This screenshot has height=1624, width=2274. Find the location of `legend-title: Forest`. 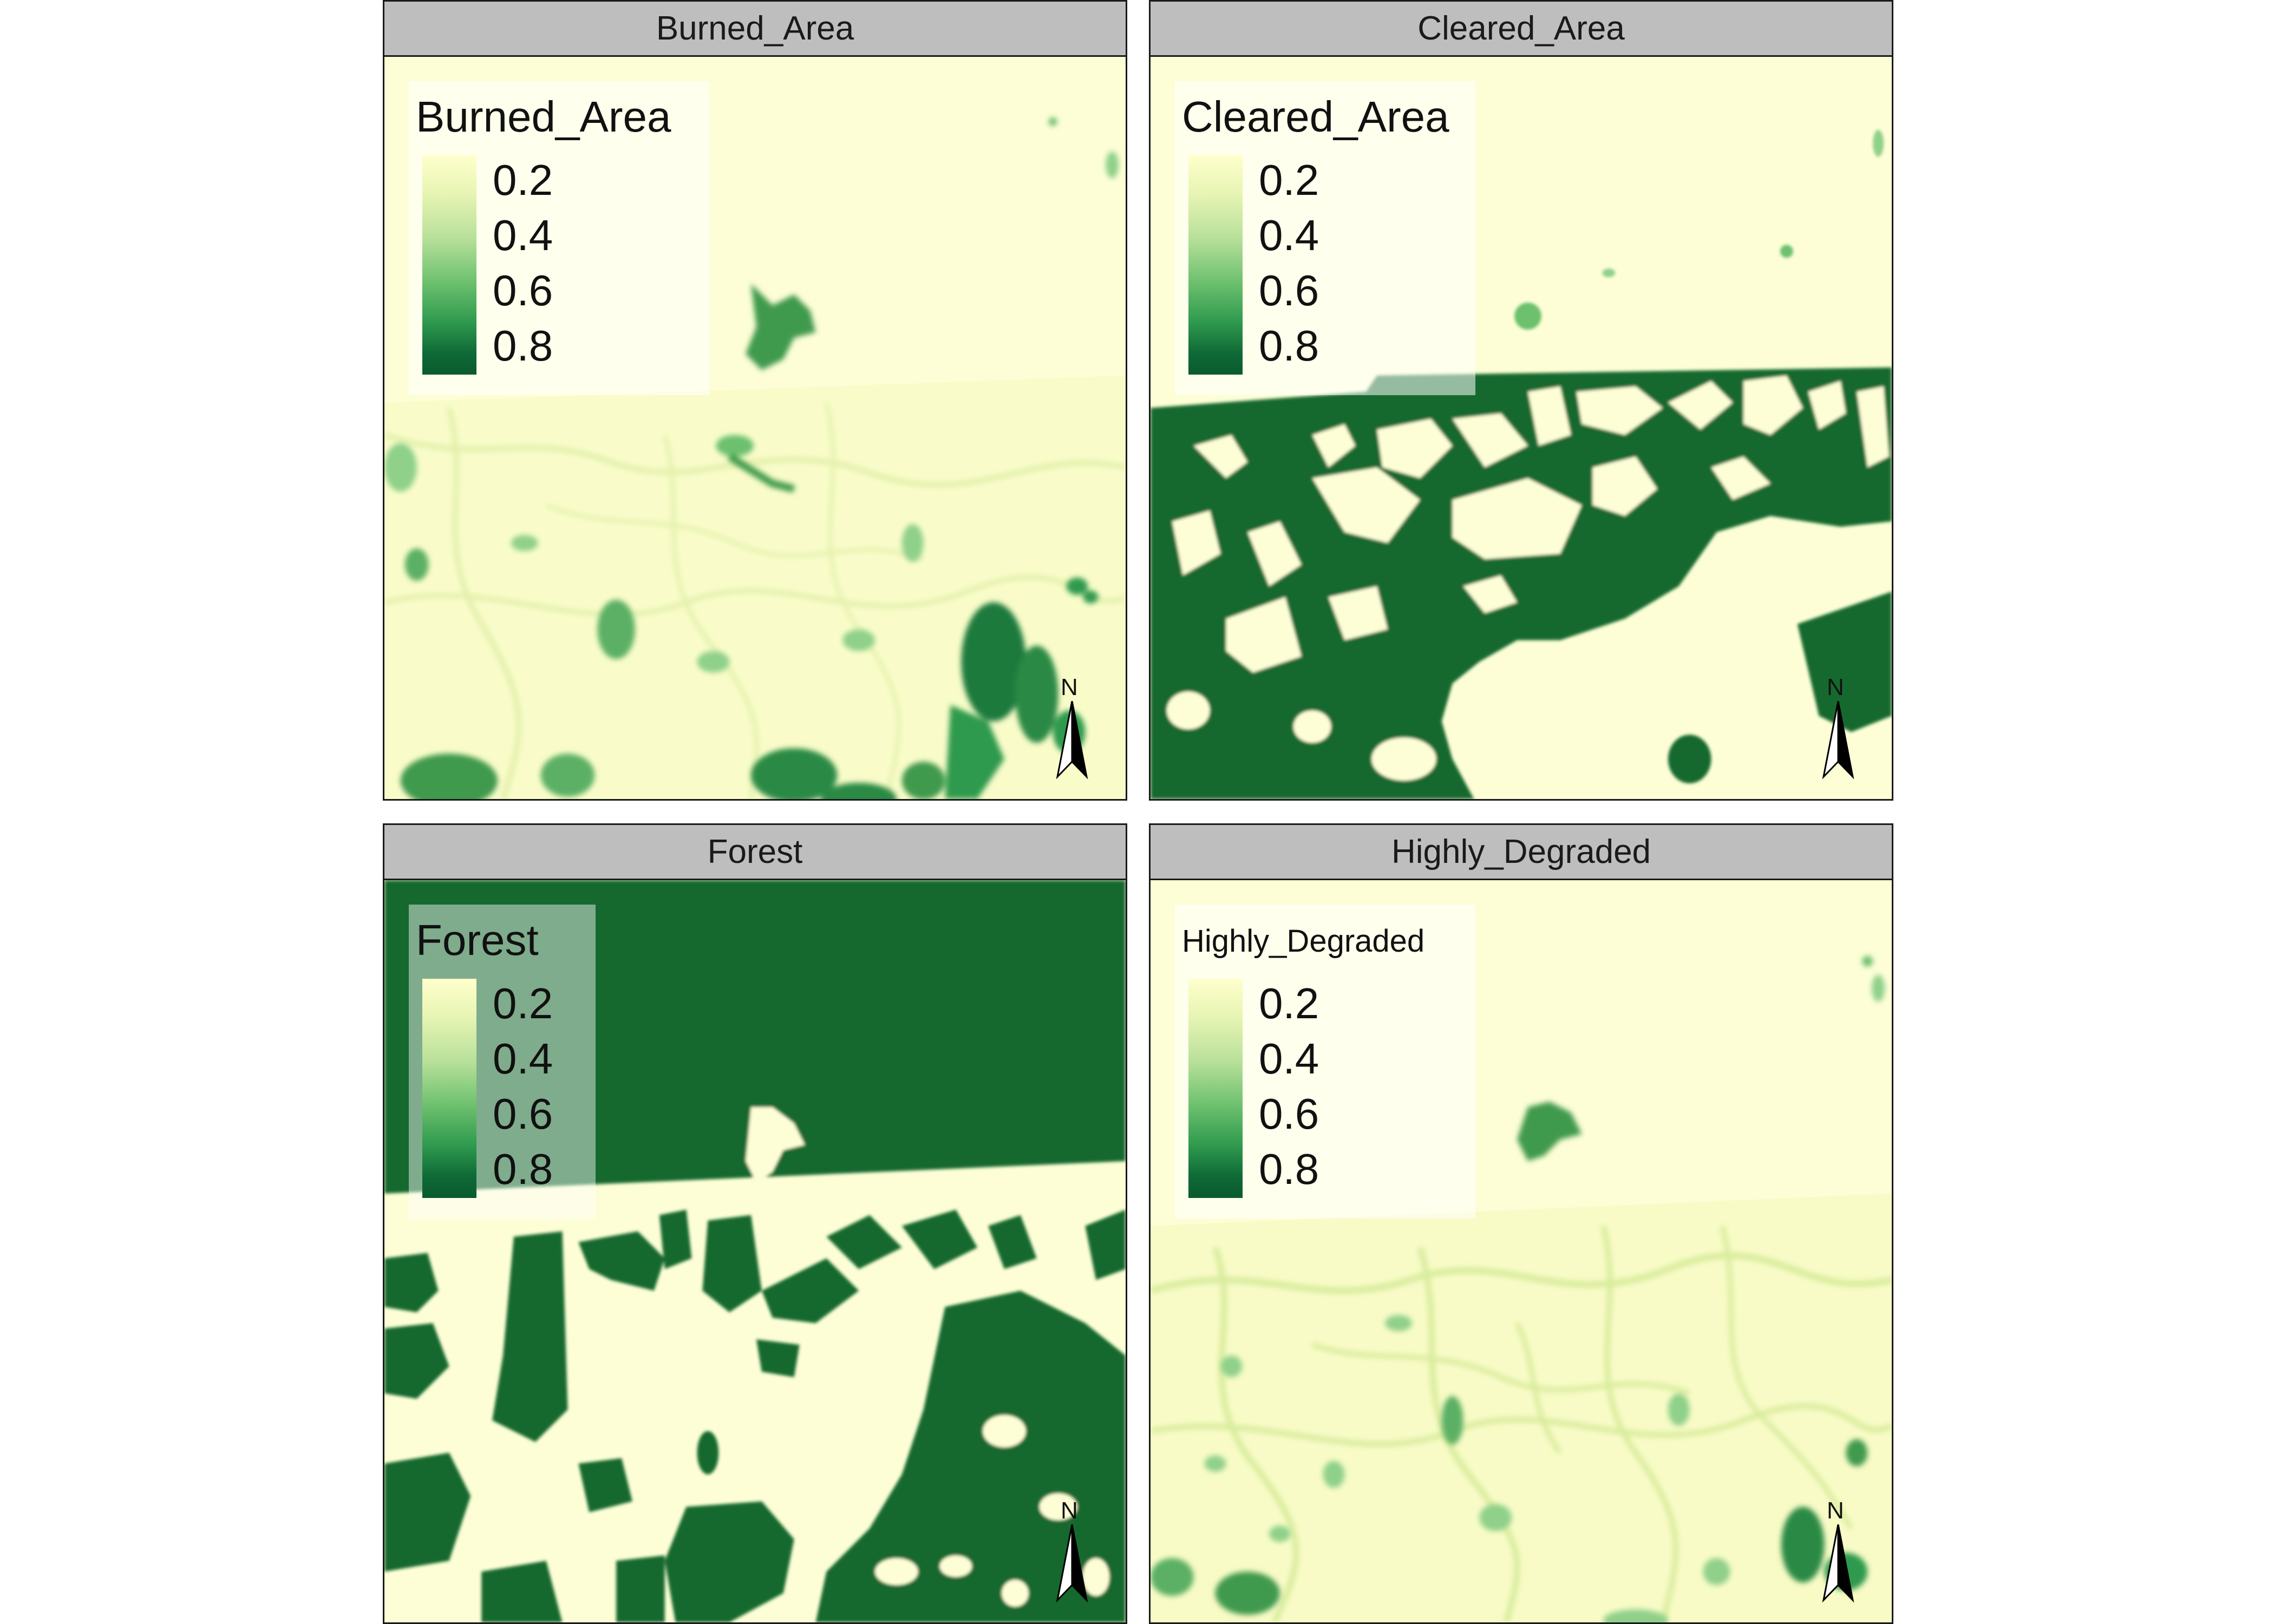

legend-title: Forest is located at coordinates (478, 940).